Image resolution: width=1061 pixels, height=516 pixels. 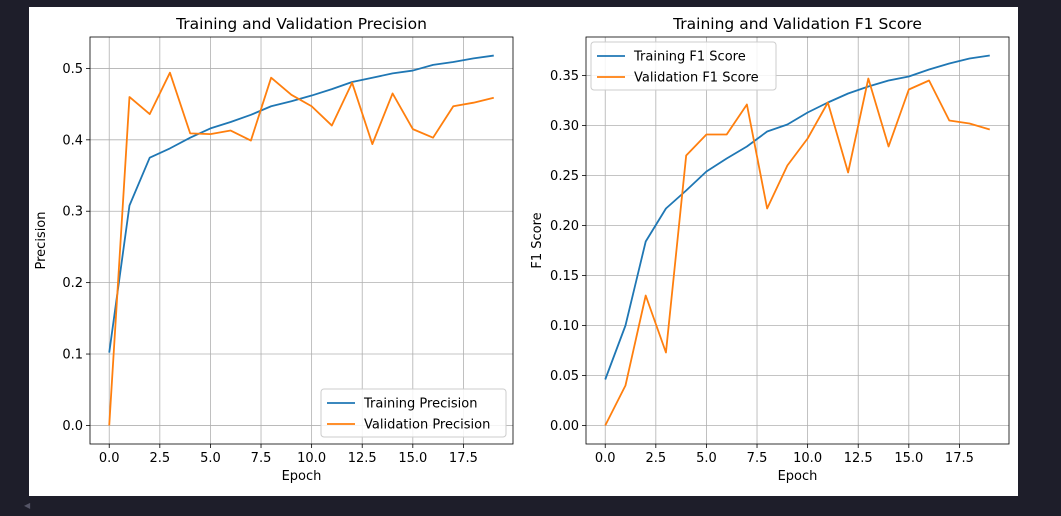 What do you see at coordinates (908, 458) in the screenshot?
I see `chart2-x-tick-label: 15.0` at bounding box center [908, 458].